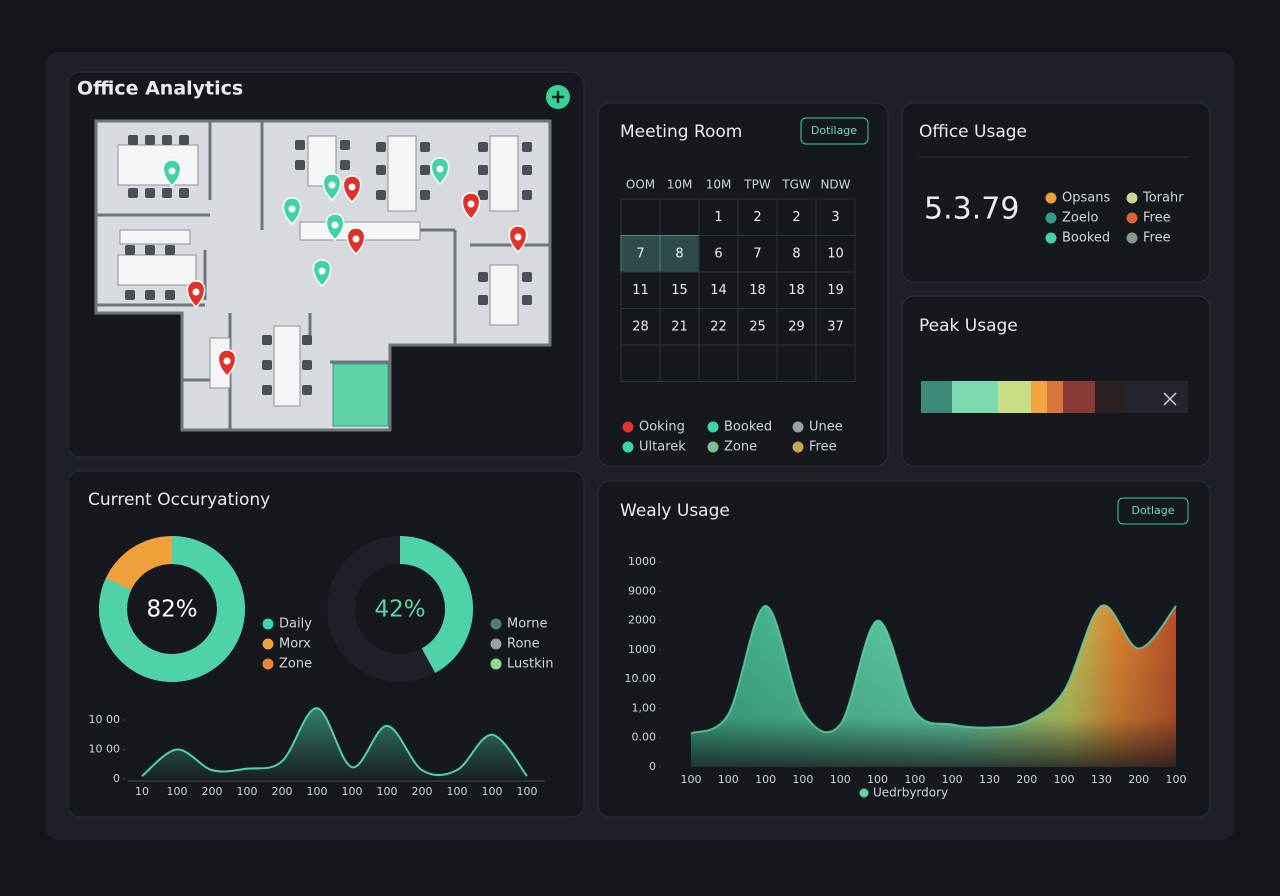  Describe the element at coordinates (796, 326) in the screenshot. I see `calendar-day: 29` at that location.